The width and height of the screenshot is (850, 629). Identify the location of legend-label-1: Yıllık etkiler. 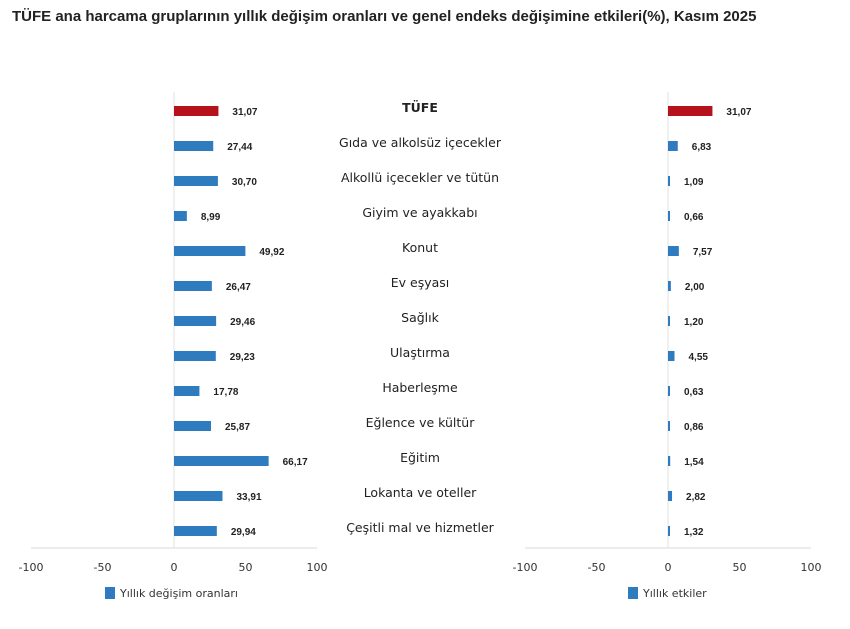
(674, 593).